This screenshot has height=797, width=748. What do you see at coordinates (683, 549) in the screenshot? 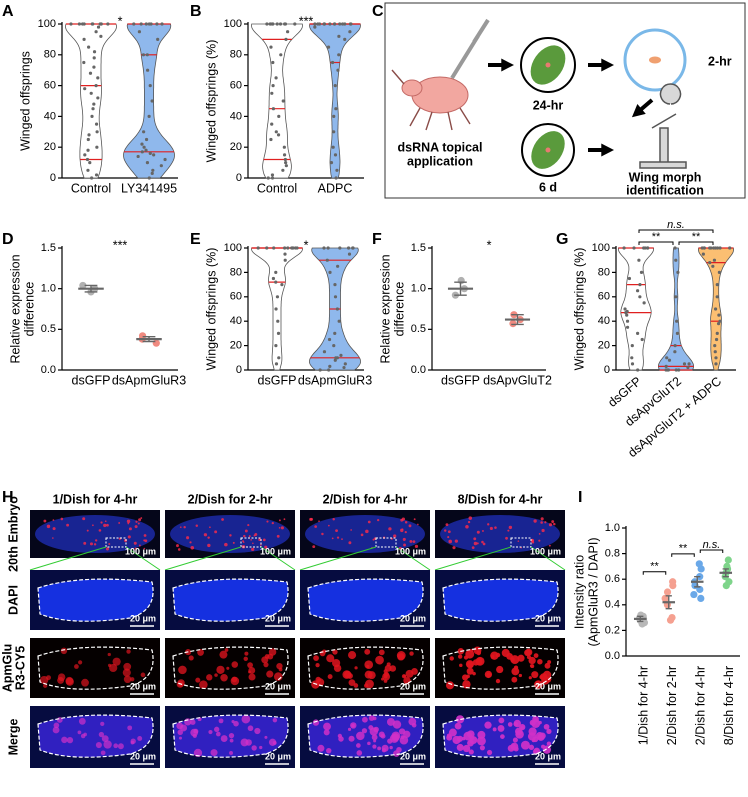
I see `significance-label: **` at bounding box center [683, 549].